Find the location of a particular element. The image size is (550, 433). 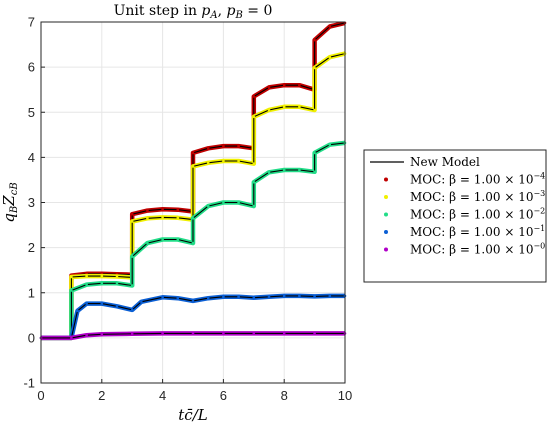

legend-entry-5: MOC: β = 1.00 × 10−0 is located at coordinates (477, 249).